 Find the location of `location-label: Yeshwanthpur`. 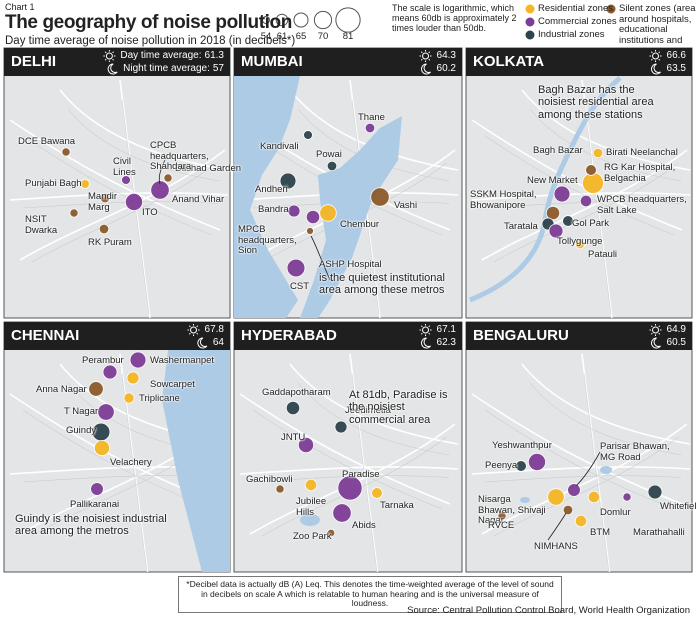

location-label: Yeshwanthpur is located at coordinates (522, 445).